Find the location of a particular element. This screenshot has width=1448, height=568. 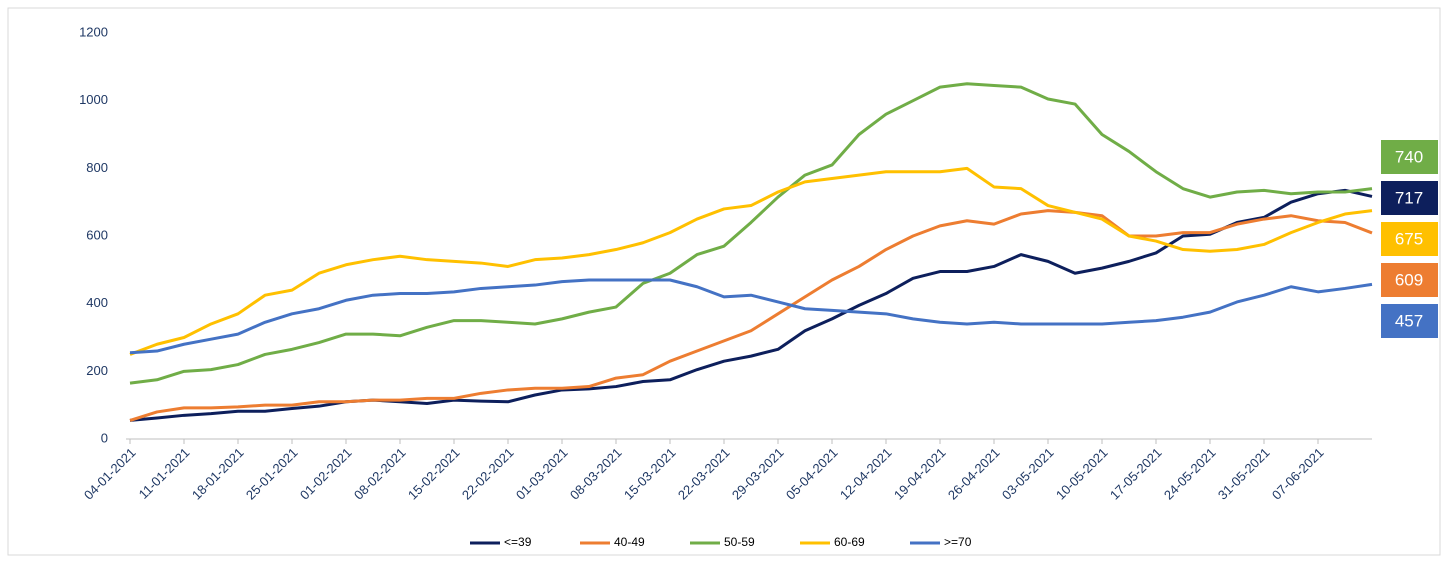

end-value-label: 609 is located at coordinates (1409, 279).